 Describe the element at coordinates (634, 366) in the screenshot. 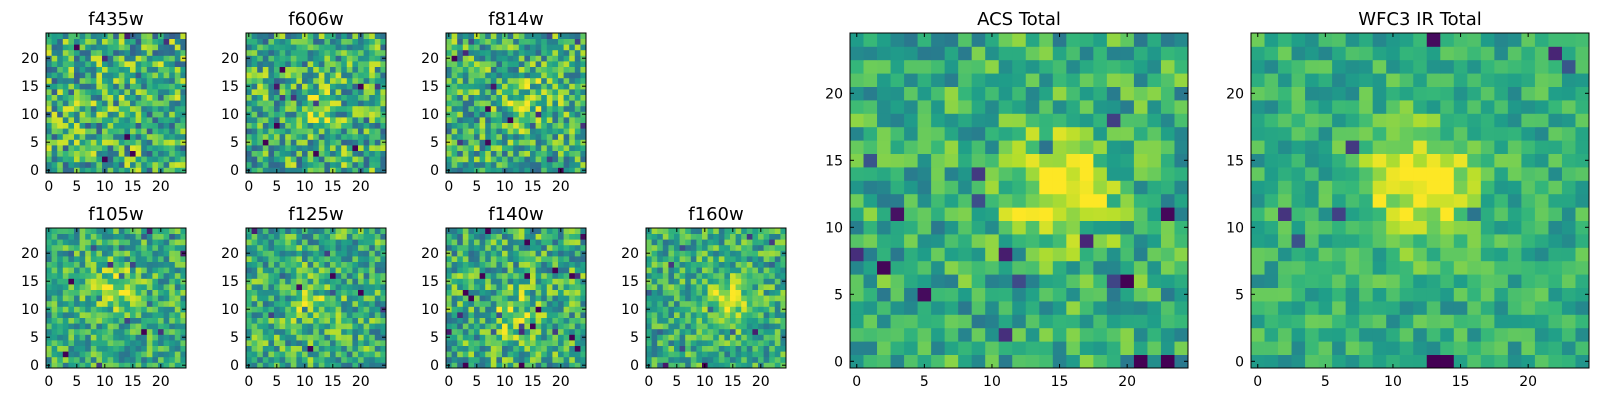

I see `y-tick-label: 0` at that location.